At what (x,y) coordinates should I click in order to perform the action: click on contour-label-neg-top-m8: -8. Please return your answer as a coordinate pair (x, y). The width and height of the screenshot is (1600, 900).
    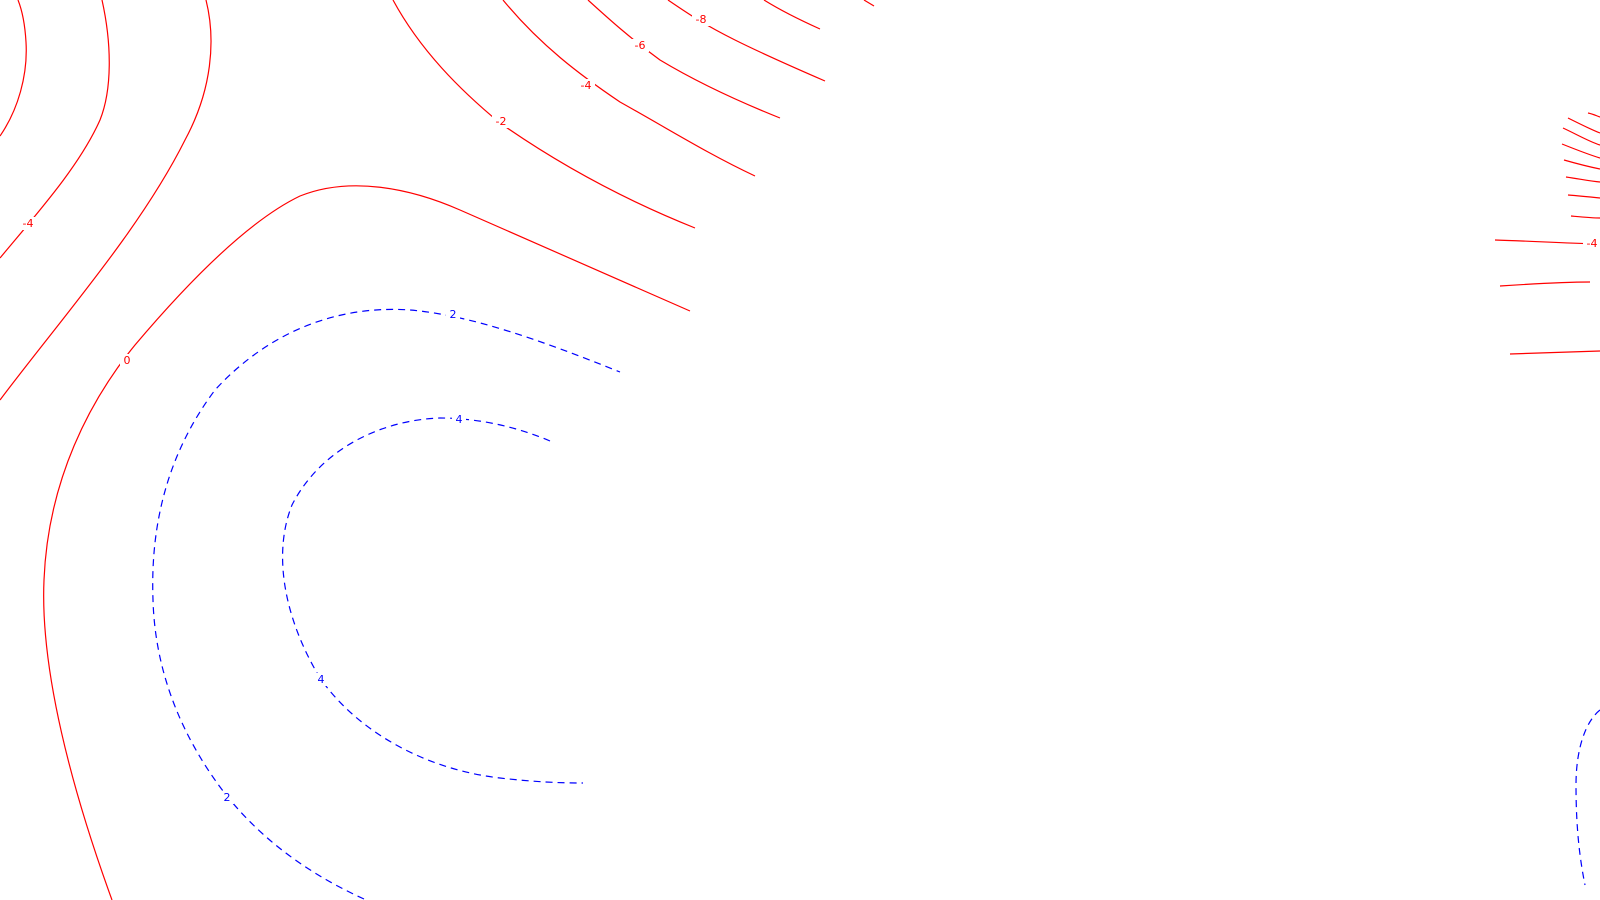
    Looking at the image, I should click on (701, 19).